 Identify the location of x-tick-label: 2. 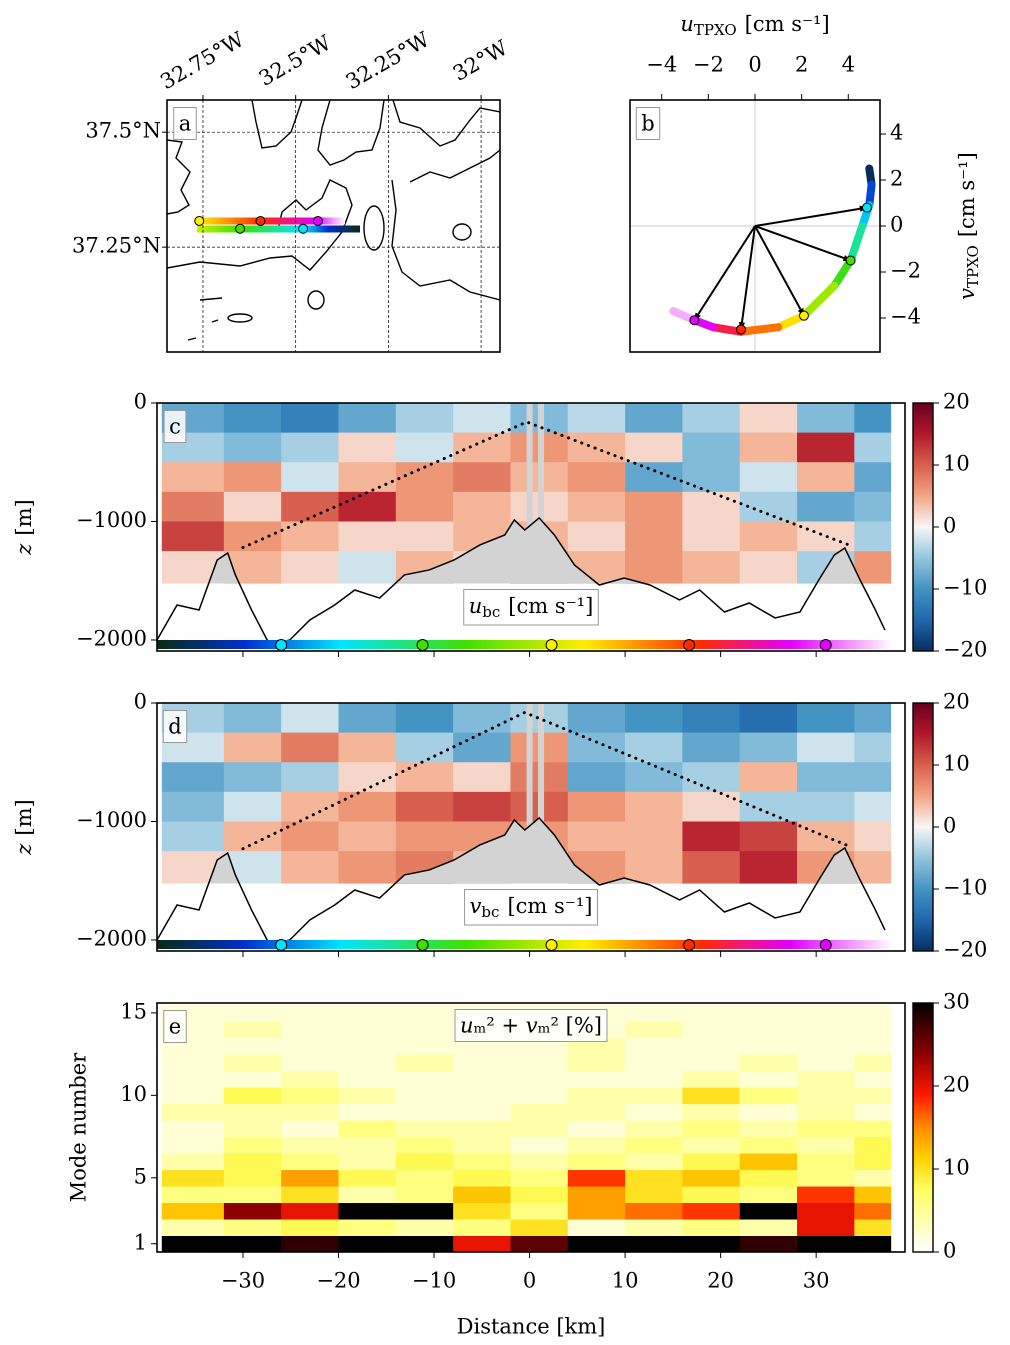
(801, 65).